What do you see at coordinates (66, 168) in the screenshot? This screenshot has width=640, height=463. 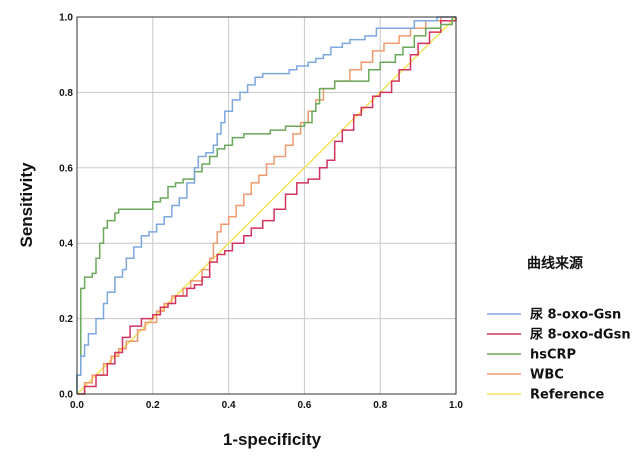 I see `y-tick-label: 0.6` at bounding box center [66, 168].